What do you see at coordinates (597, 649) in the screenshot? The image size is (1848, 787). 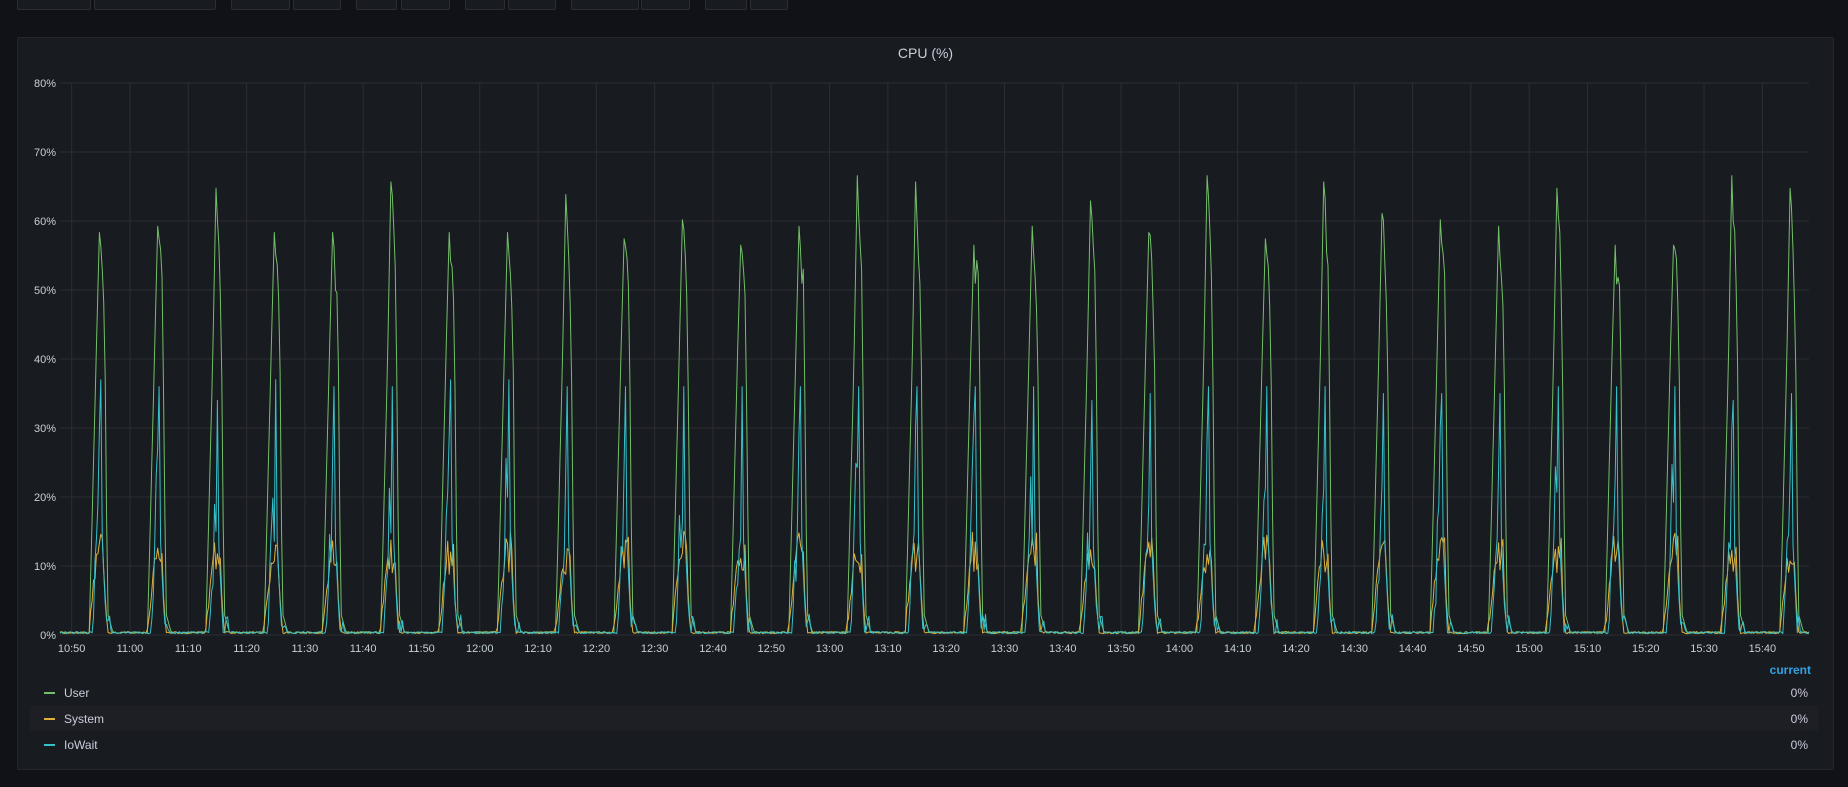 I see `x-tick-label: 12:20` at bounding box center [597, 649].